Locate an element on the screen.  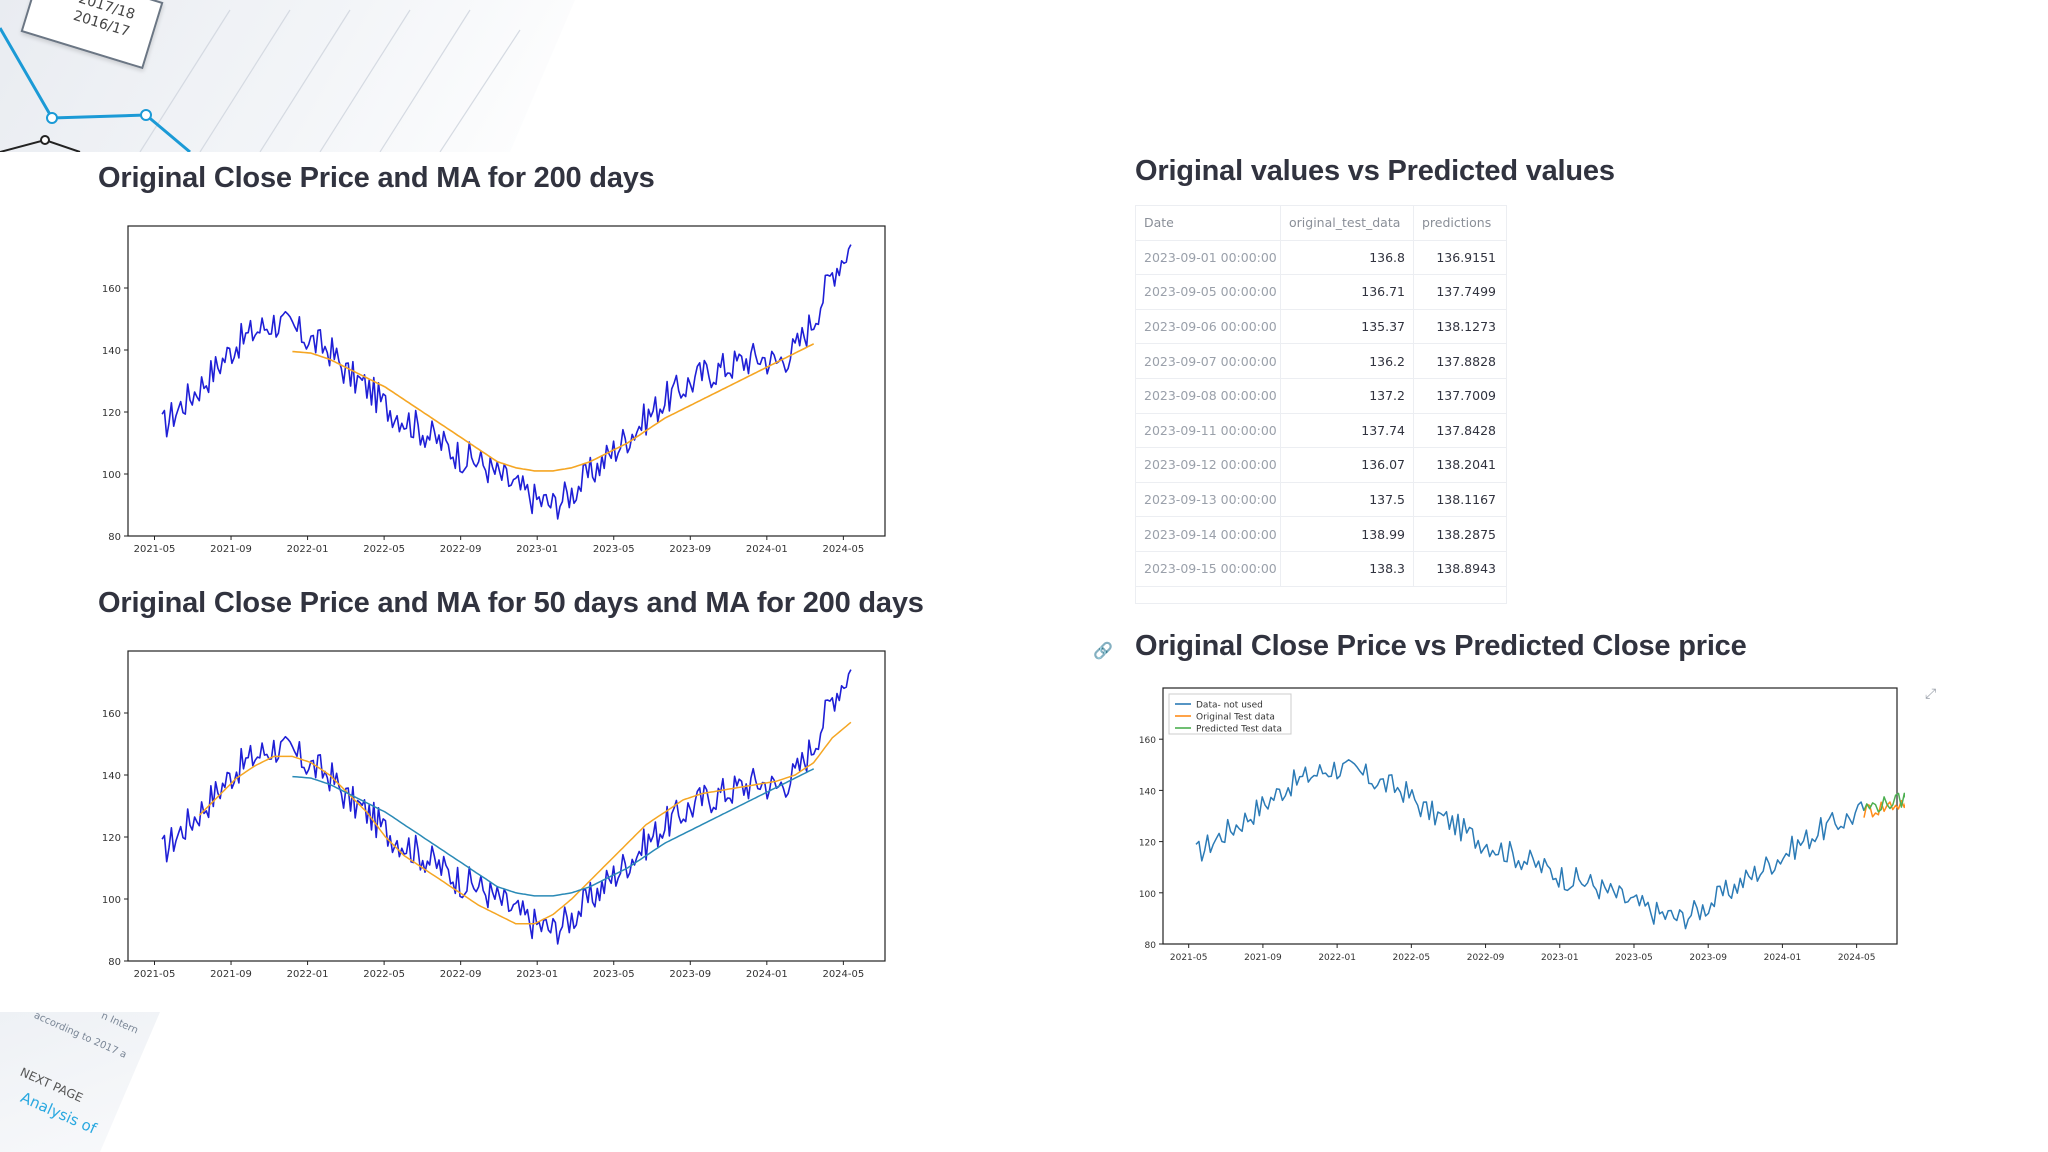
cell-date: 2023-09-01 00:00:00 is located at coordinates (1208, 257).